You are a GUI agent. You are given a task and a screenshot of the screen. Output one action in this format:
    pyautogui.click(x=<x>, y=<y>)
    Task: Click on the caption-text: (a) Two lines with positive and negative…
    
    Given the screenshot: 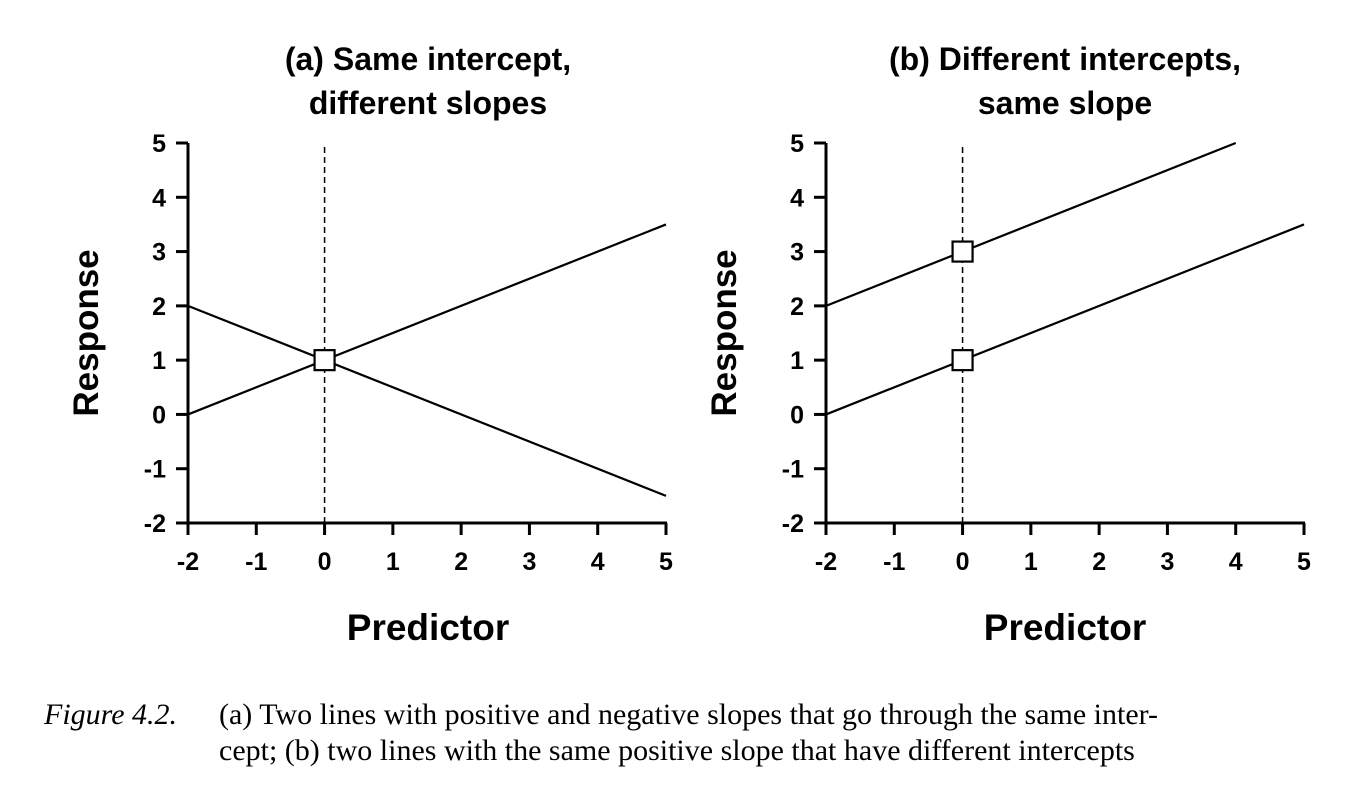 What is the action you would take?
    pyautogui.click(x=779, y=733)
    